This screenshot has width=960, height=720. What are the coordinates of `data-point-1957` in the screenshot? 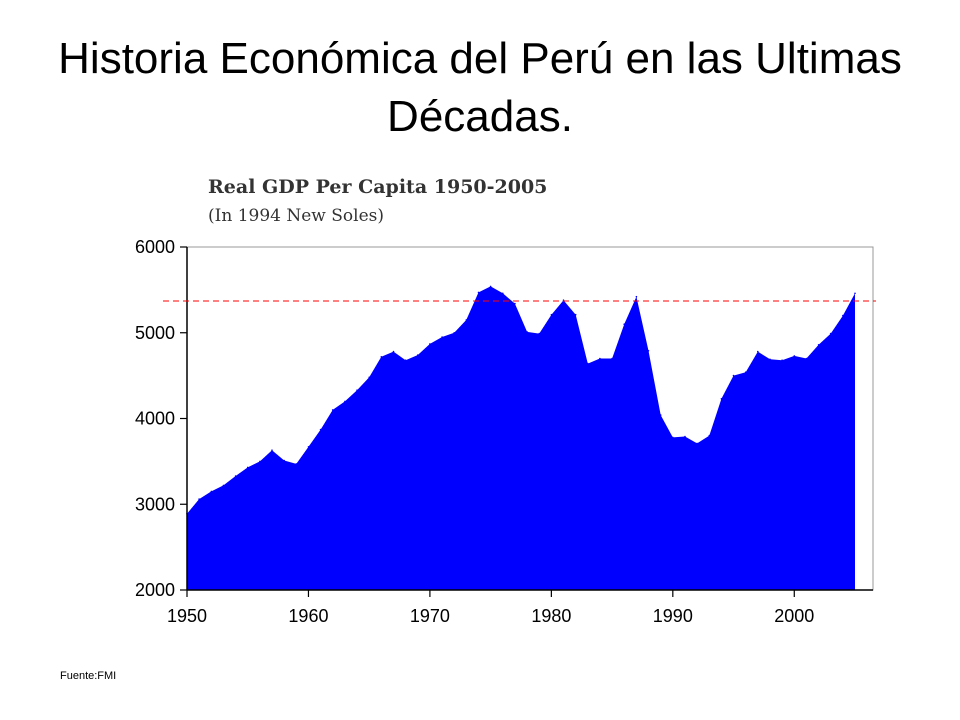 It's located at (272, 450).